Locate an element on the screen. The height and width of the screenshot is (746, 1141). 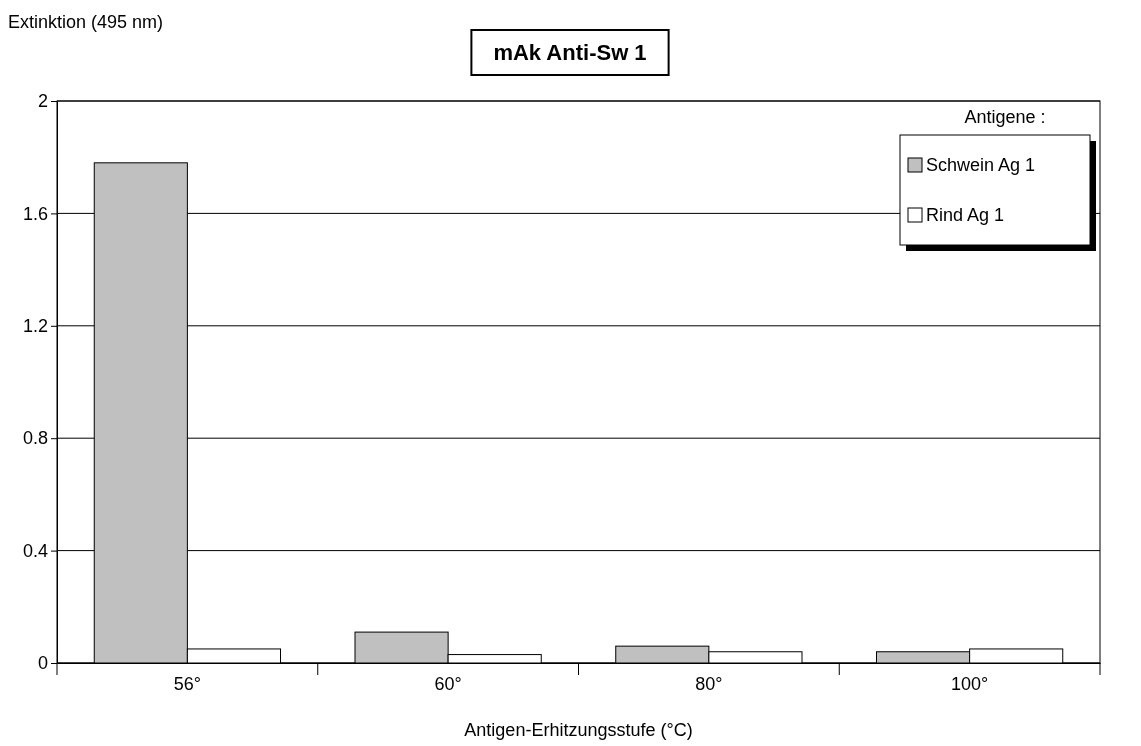
y-tick-label: 0 is located at coordinates (42, 663).